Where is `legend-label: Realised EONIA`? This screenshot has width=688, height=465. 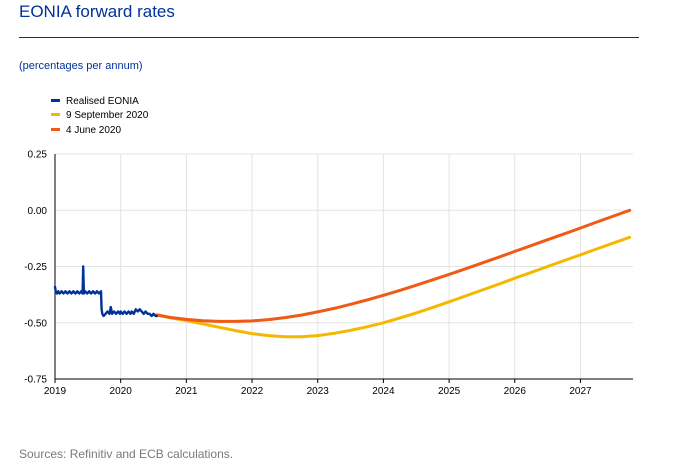
legend-label: Realised EONIA is located at coordinates (102, 101).